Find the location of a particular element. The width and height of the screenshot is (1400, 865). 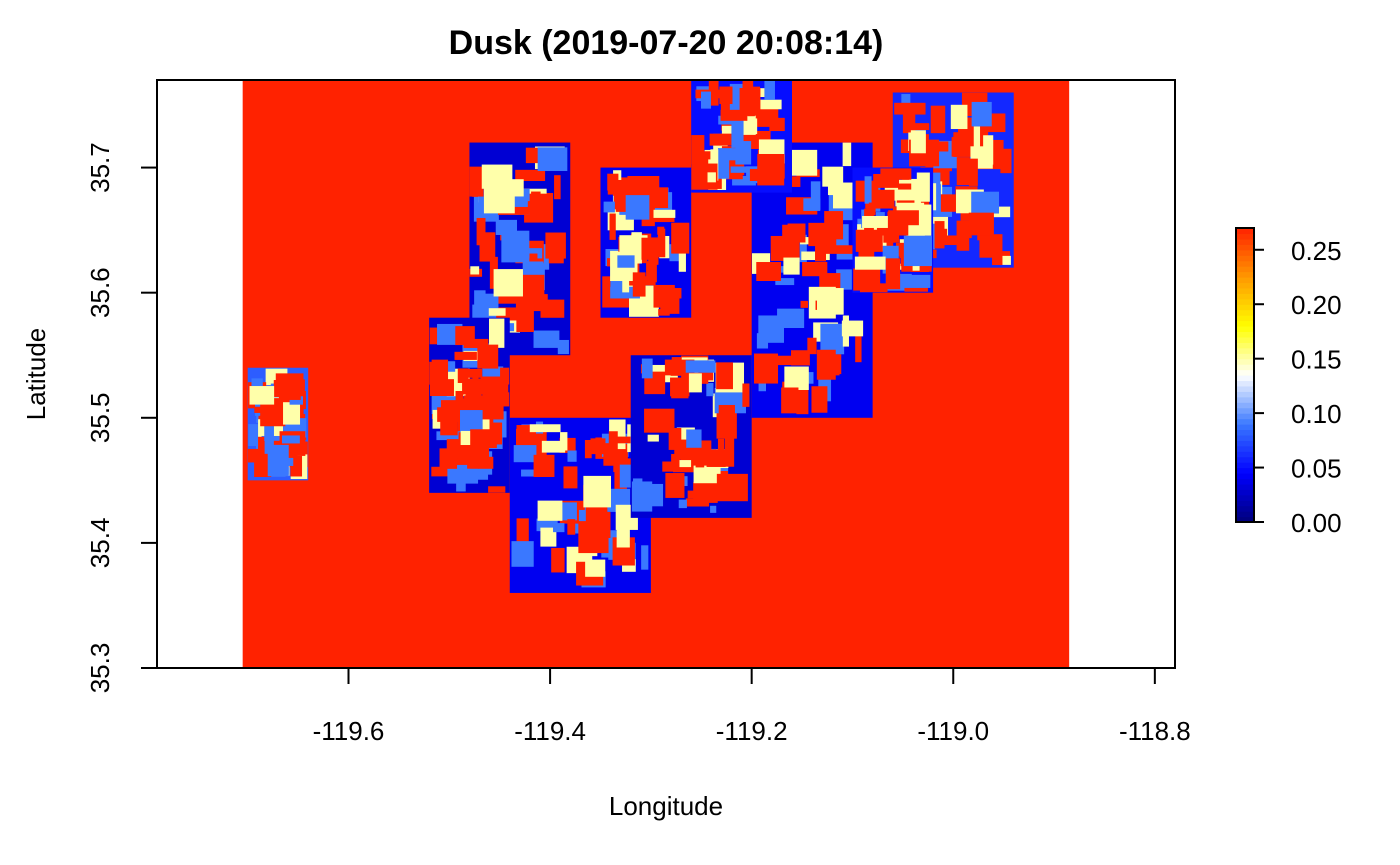

x-axis-label: Longitude is located at coordinates (666, 806).